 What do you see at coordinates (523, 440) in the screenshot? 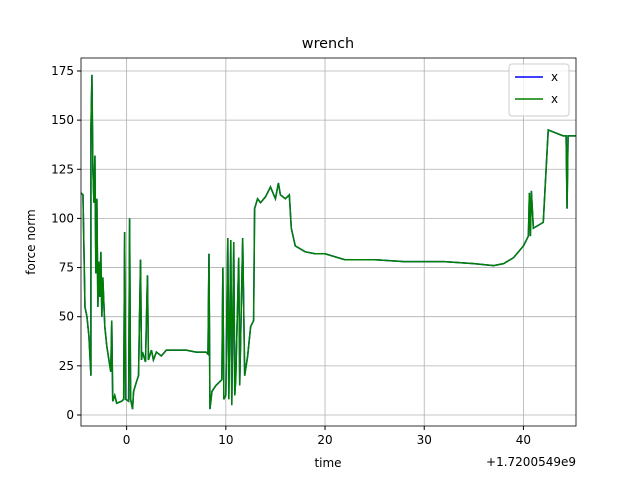
I see `x-tick-label: 40` at bounding box center [523, 440].